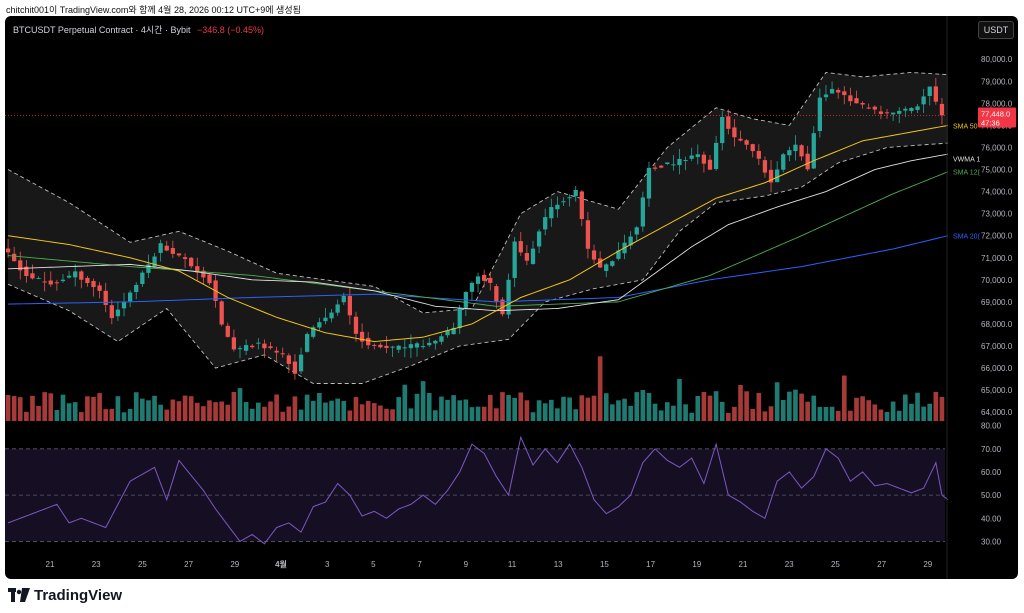 The height and width of the screenshot is (613, 1024). What do you see at coordinates (967, 237) in the screenshot?
I see `sma200-tag: SMA 20(` at bounding box center [967, 237].